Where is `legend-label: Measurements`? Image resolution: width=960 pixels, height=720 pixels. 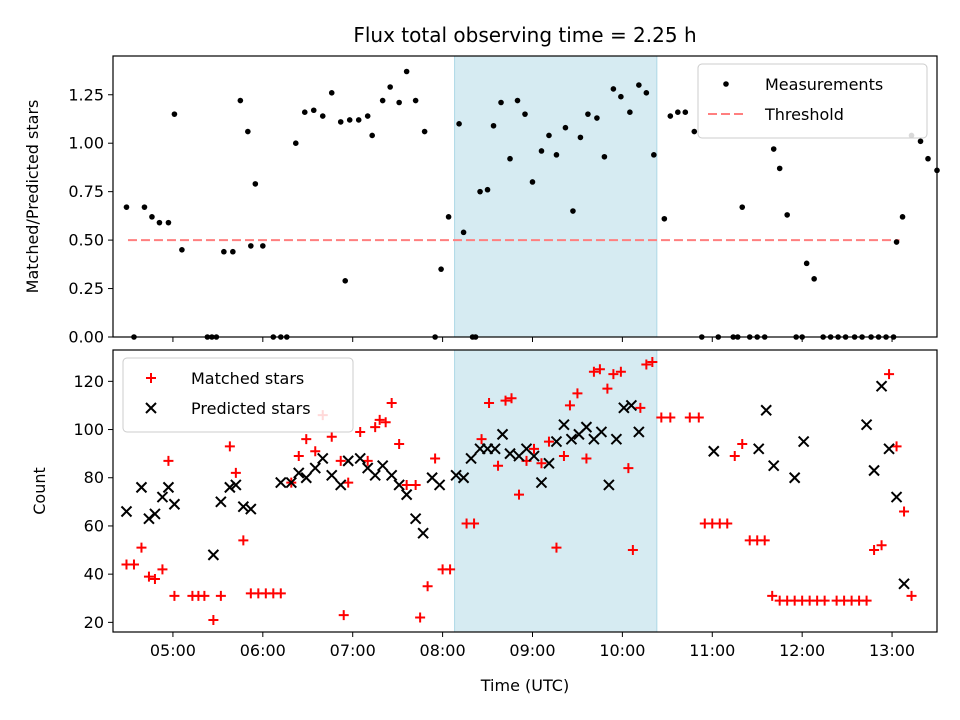
legend-label: Measurements is located at coordinates (824, 84).